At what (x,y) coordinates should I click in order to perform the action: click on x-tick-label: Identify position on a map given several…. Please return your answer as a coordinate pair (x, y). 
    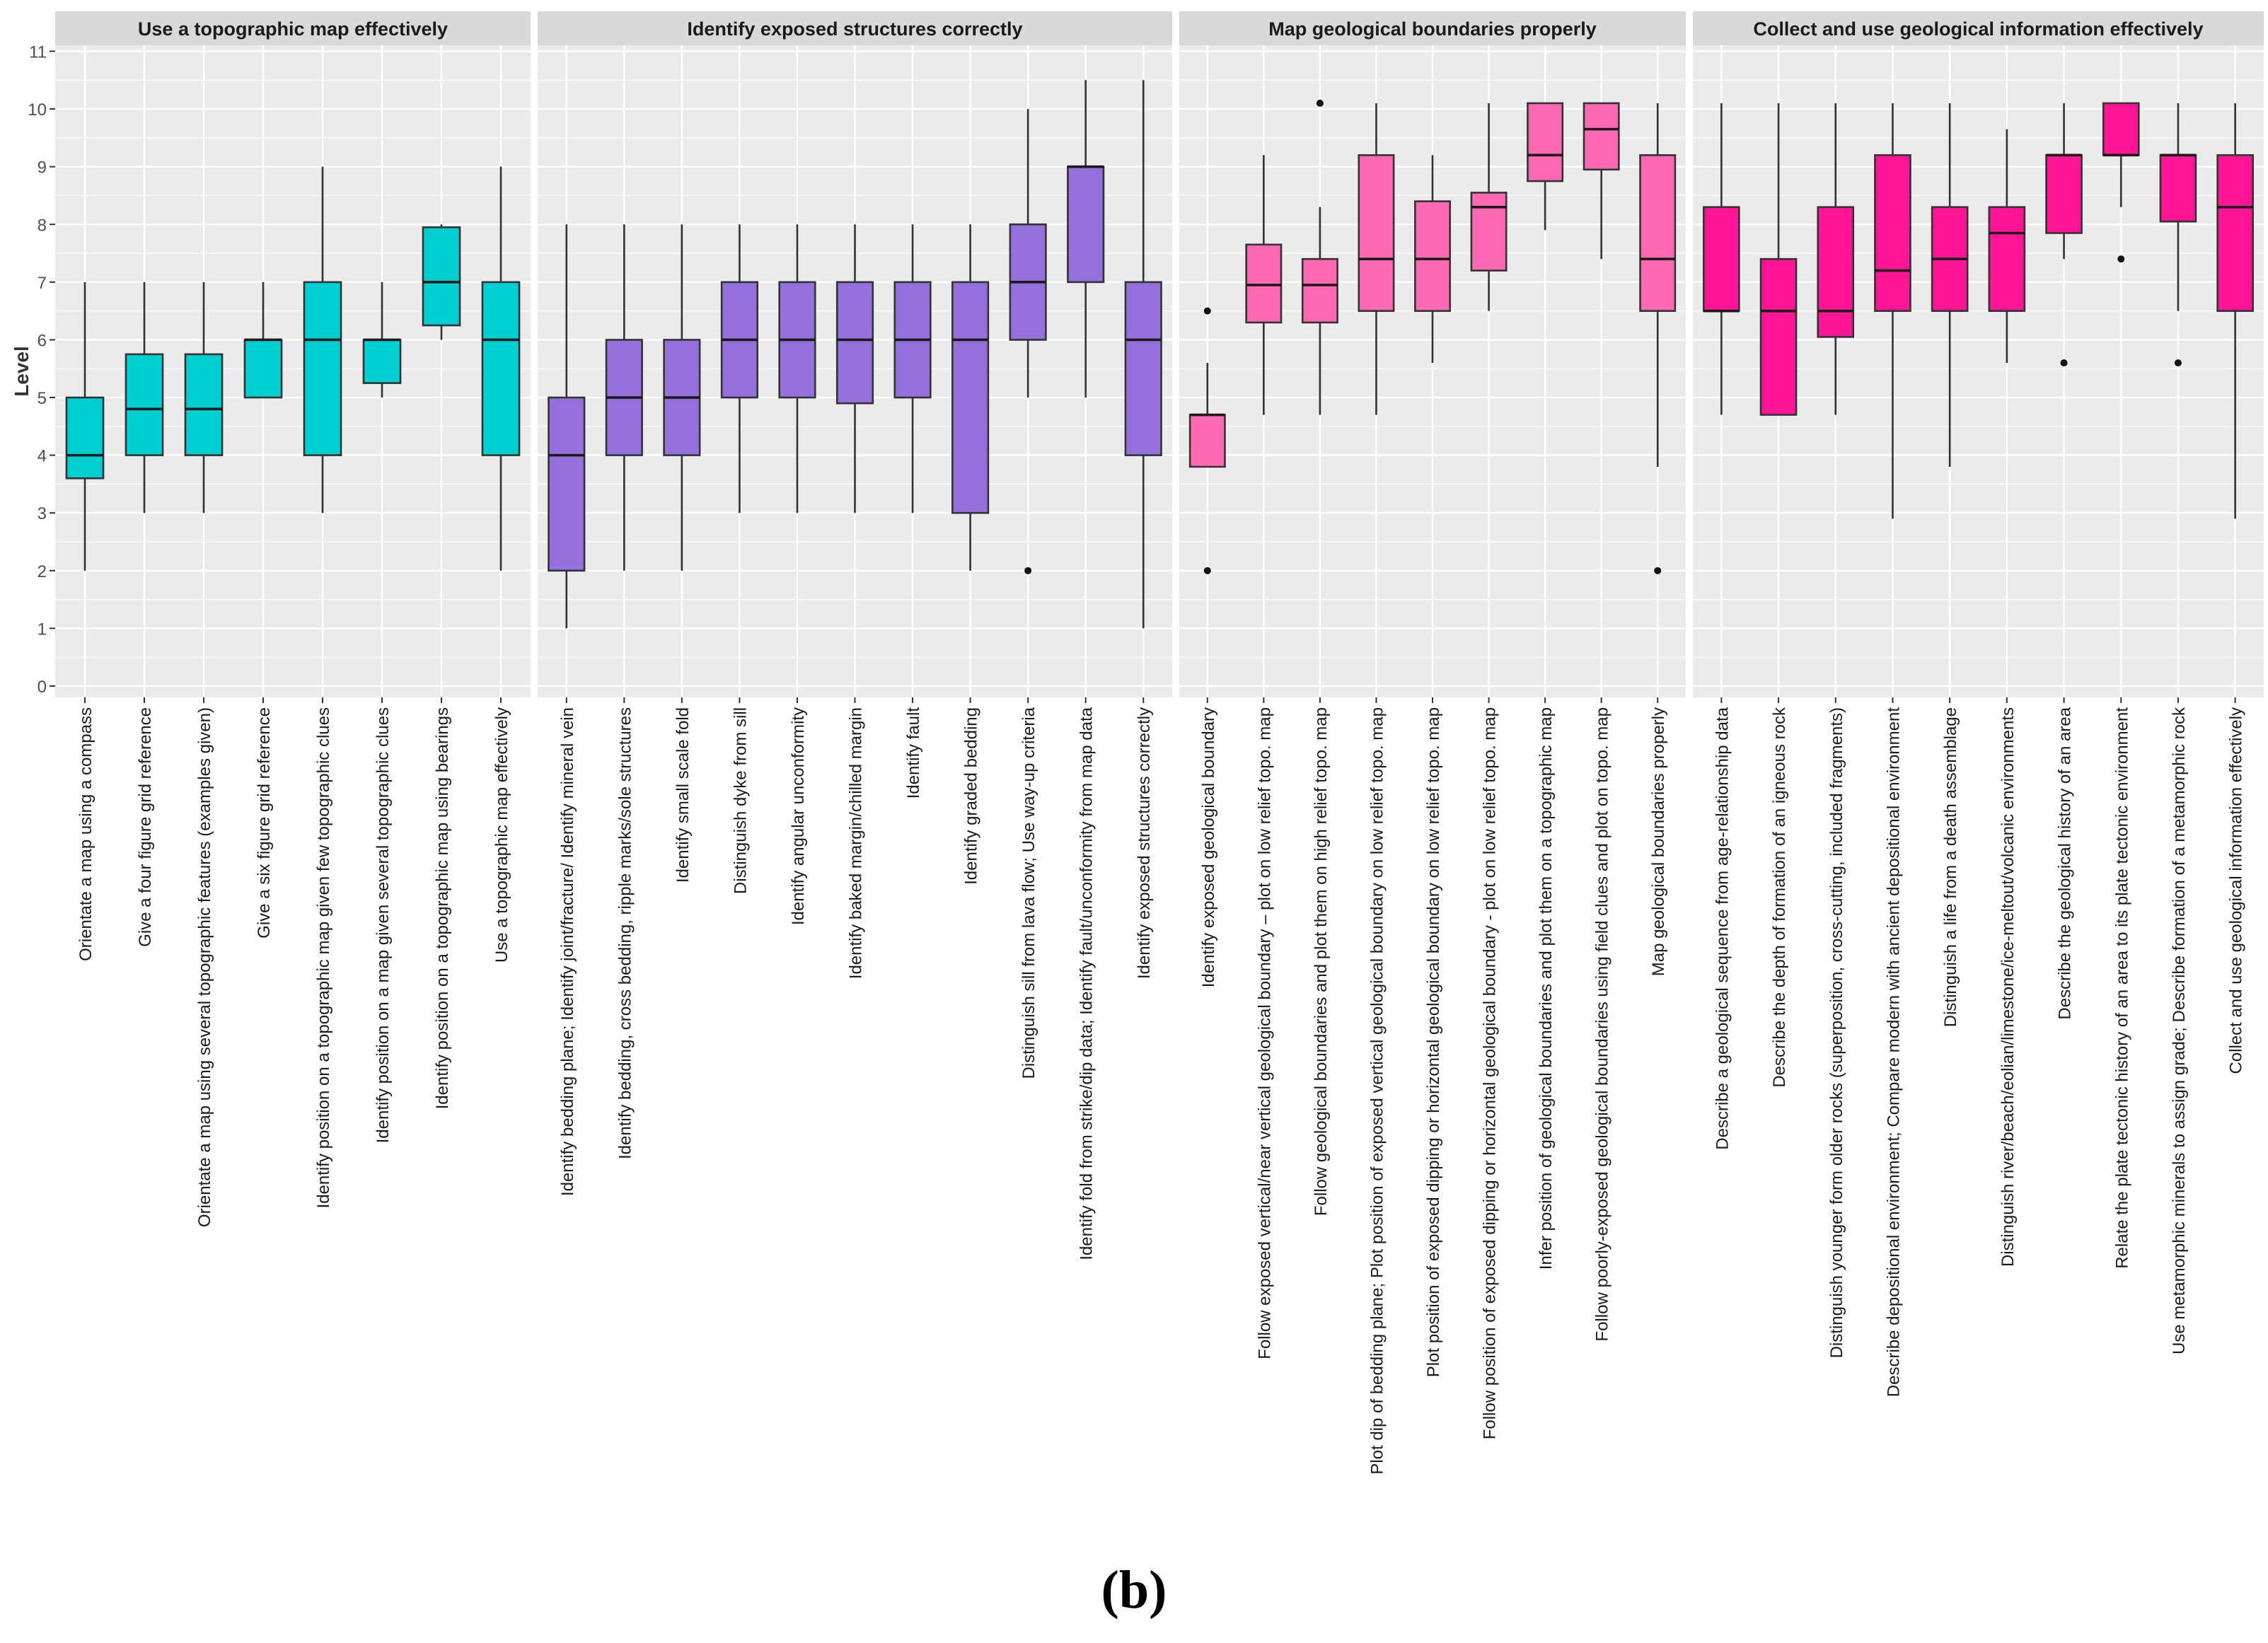
    Looking at the image, I should click on (384, 925).